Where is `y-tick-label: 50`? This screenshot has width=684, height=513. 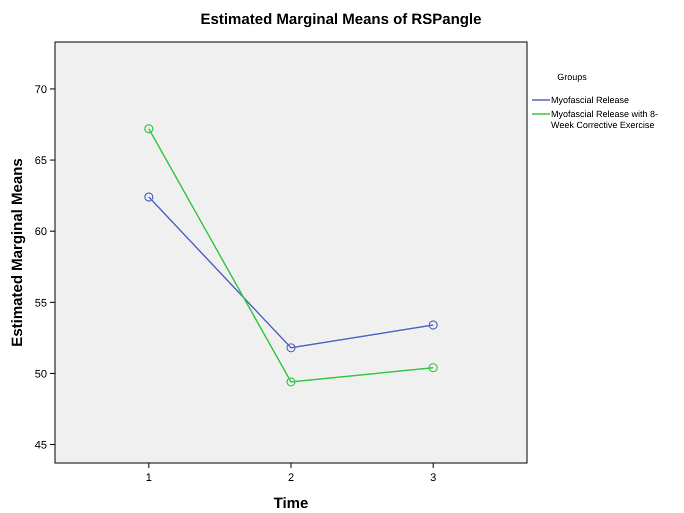 y-tick-label: 50 is located at coordinates (40, 374).